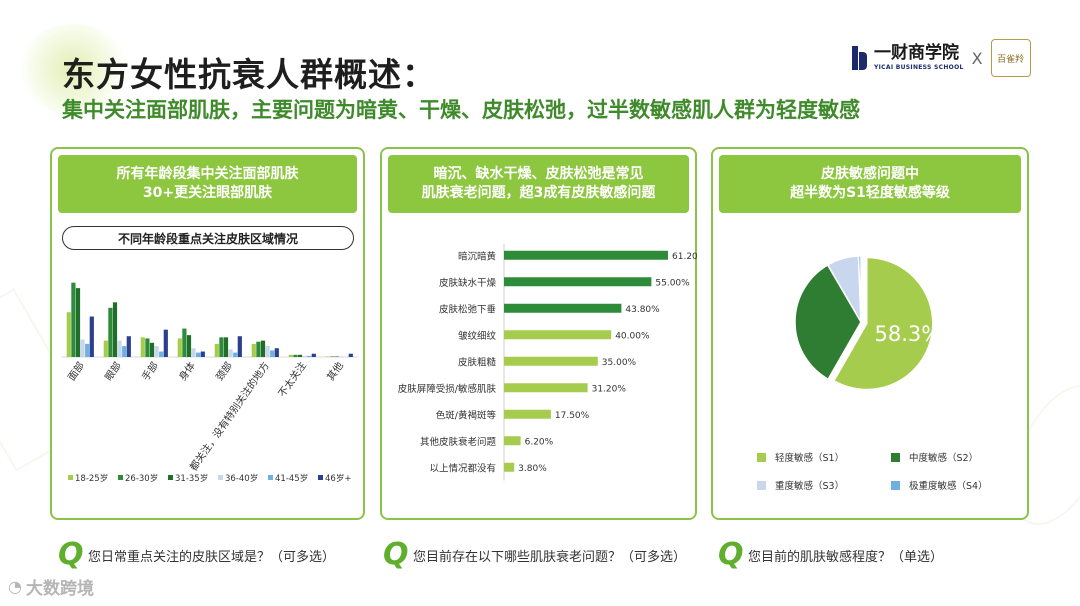 Image resolution: width=1080 pixels, height=606 pixels. Describe the element at coordinates (466, 415) in the screenshot. I see `y-tick-label: 色斑/黄褐斑等` at that location.